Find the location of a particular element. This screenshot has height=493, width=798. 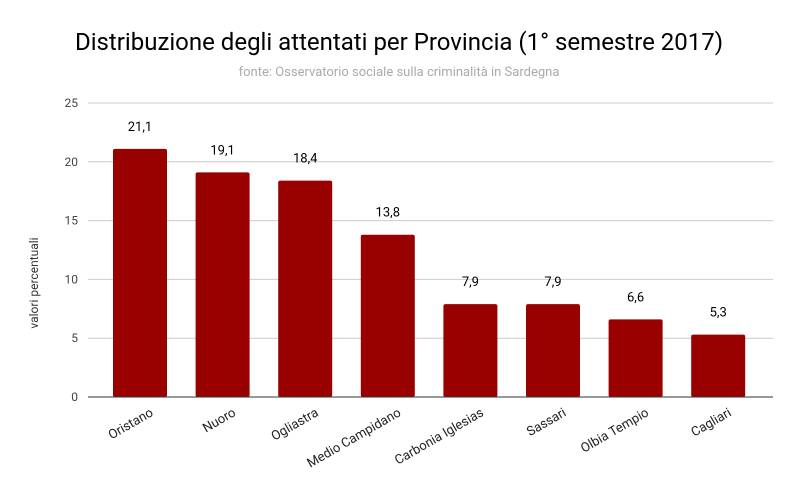

y-tick-label: 5 is located at coordinates (74, 338).